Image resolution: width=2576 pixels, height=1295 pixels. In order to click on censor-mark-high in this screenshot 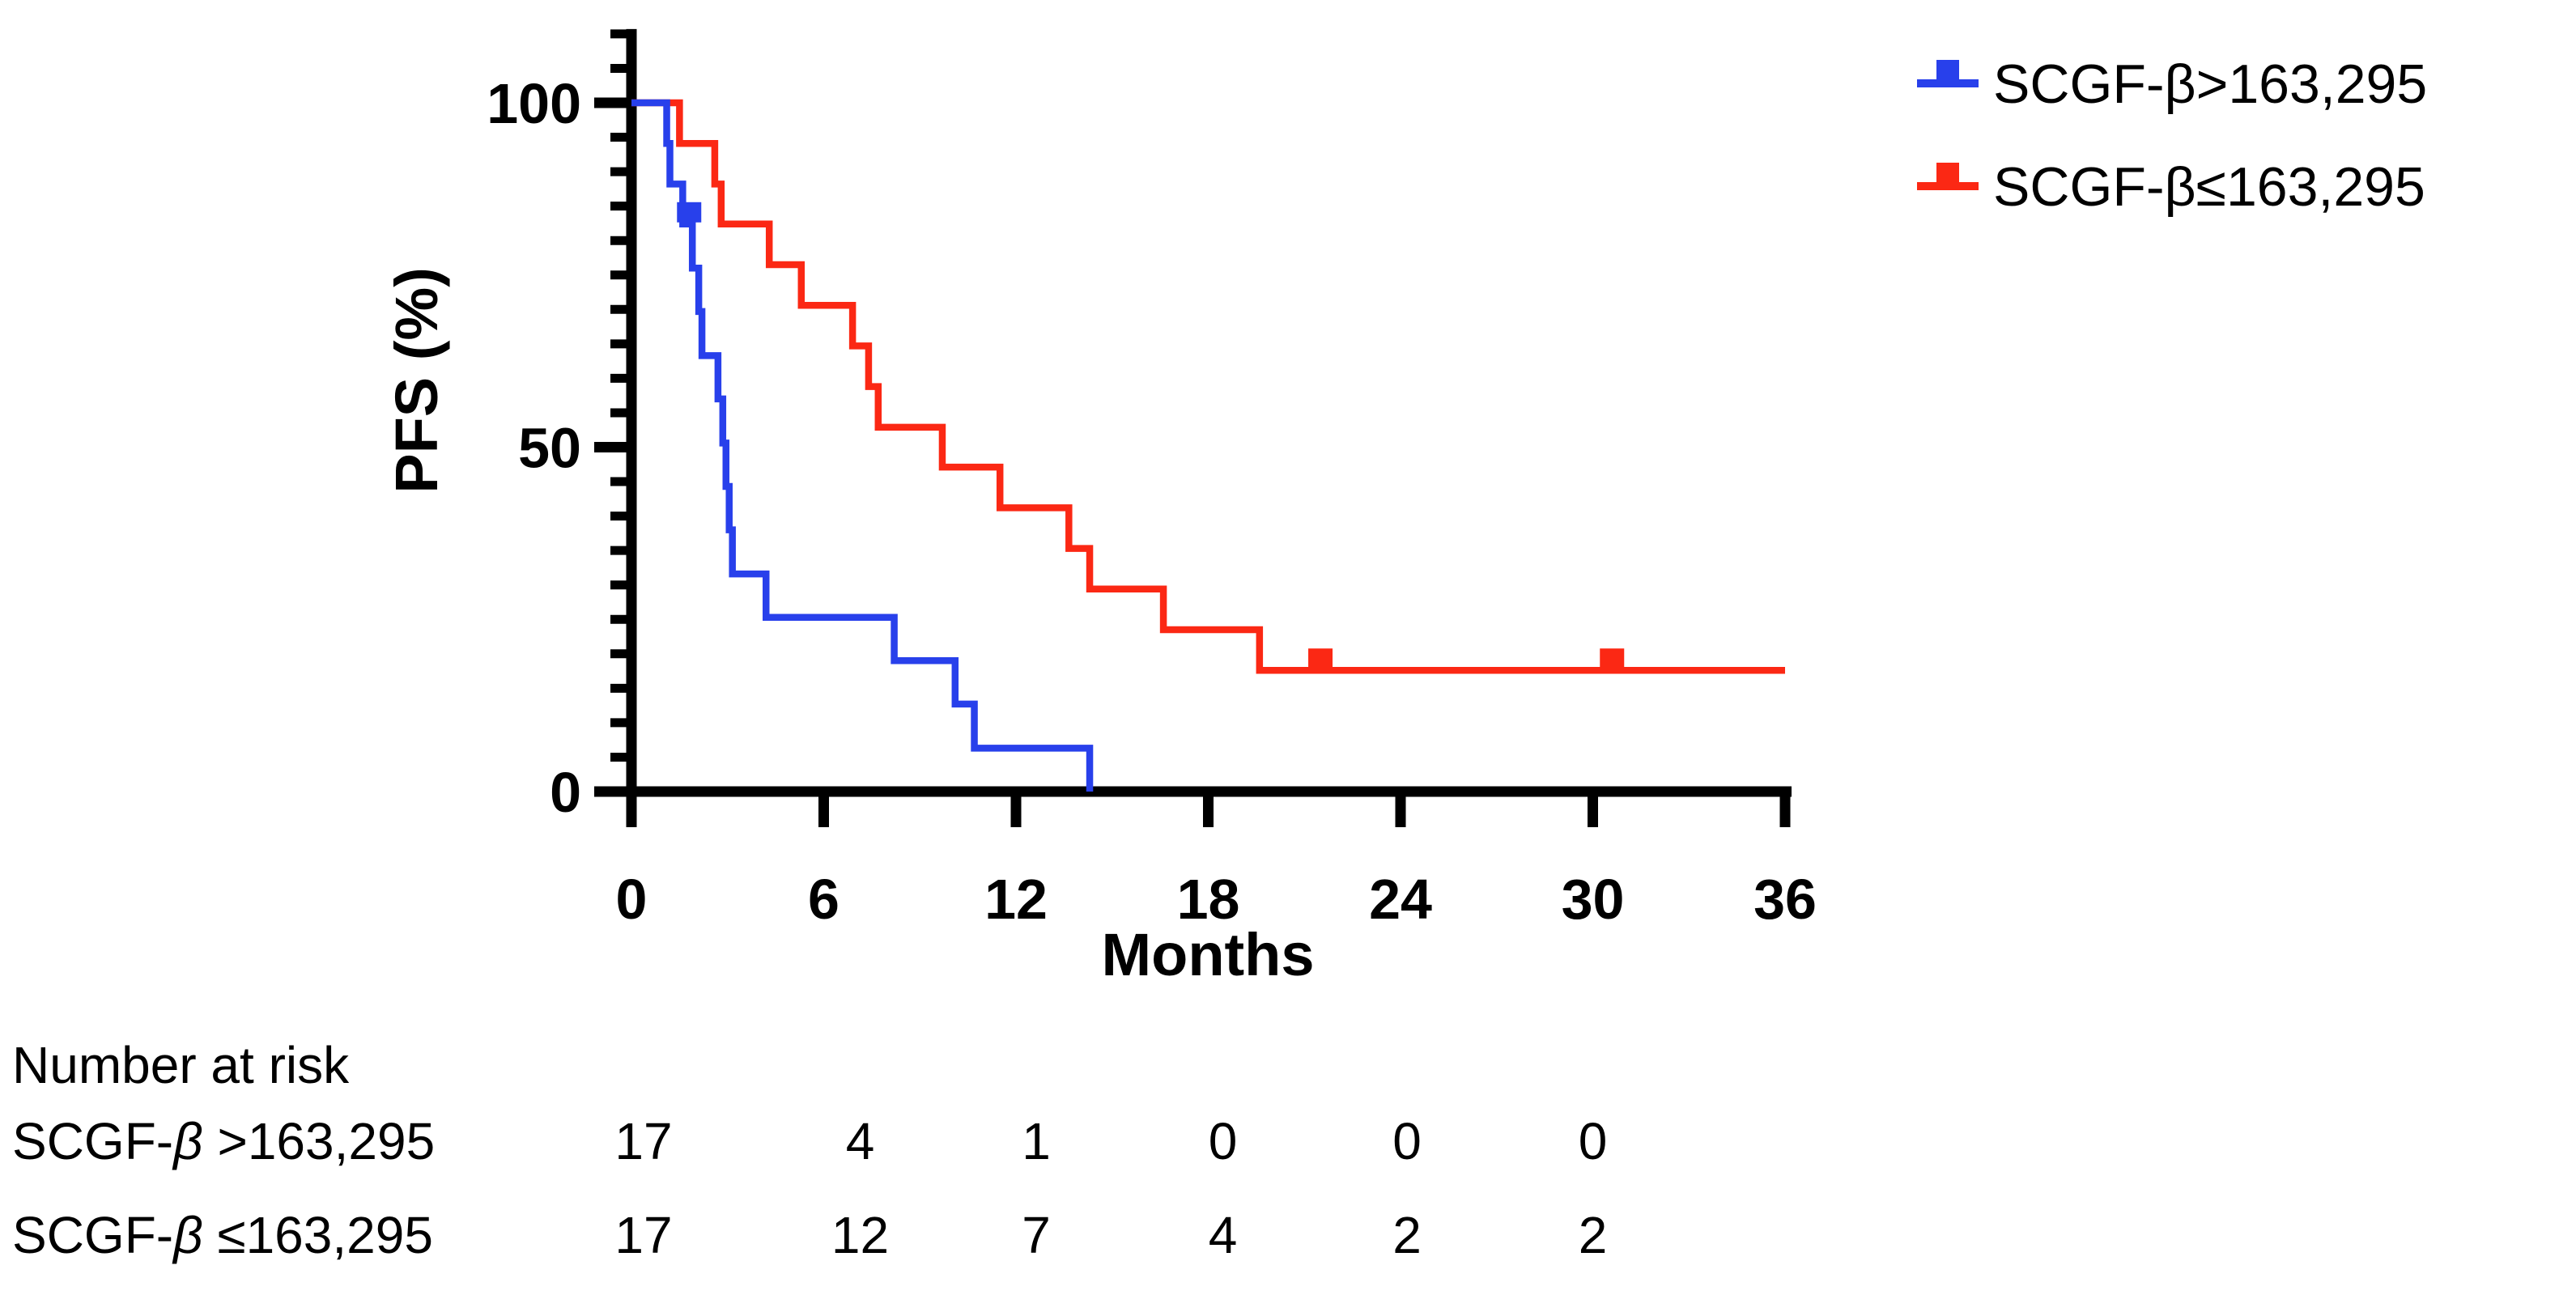, I will do `click(690, 212)`.